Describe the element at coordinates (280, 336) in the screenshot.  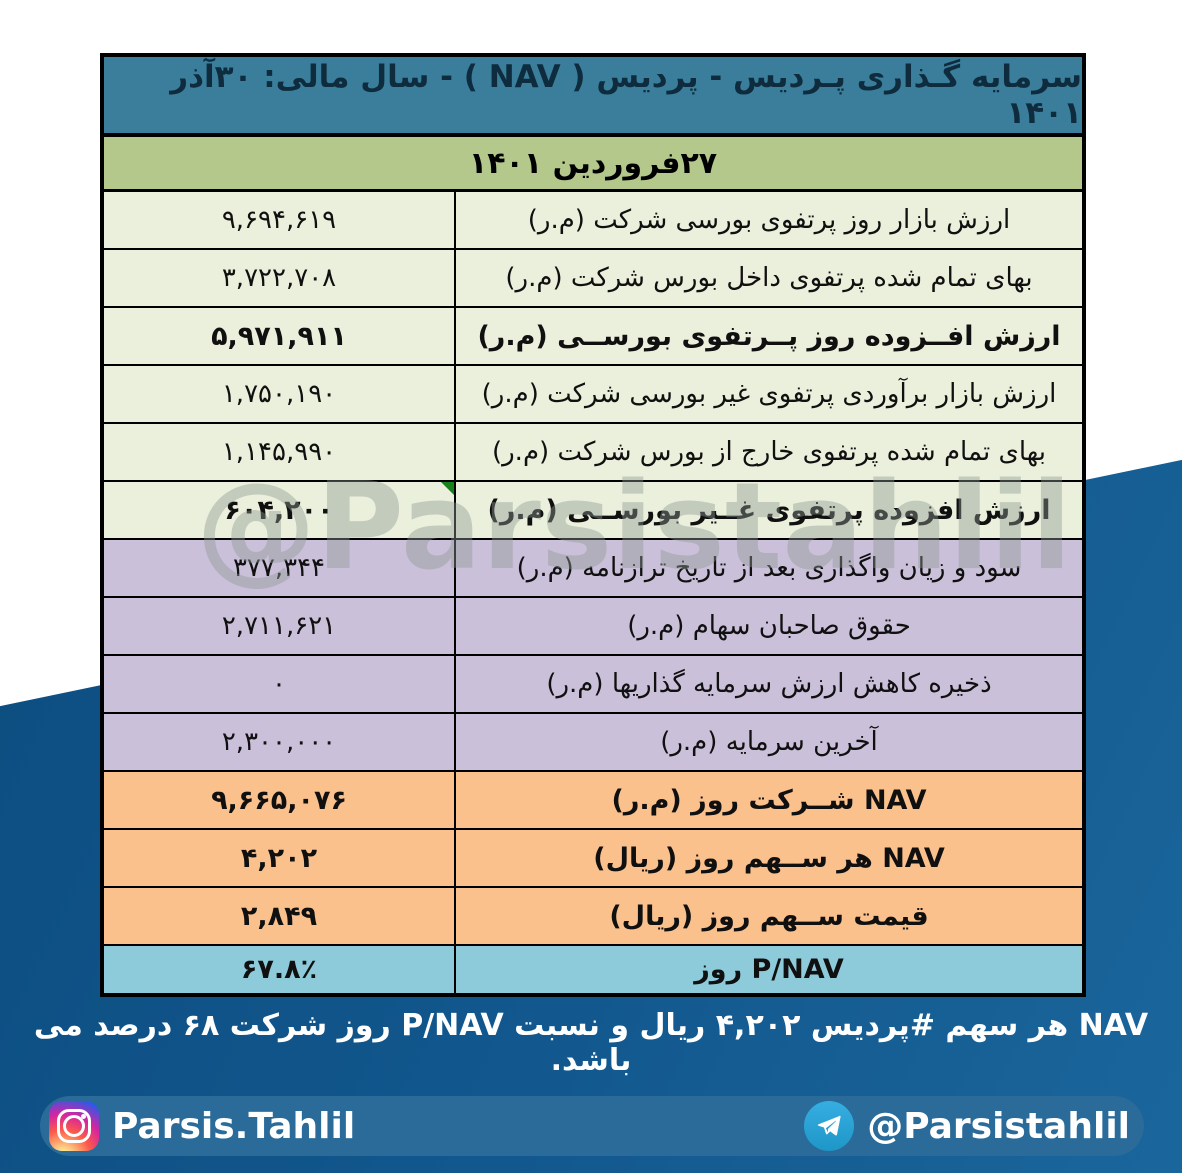
I see `row-value-cell: ۵,۹۷۱,۹۱۱` at that location.